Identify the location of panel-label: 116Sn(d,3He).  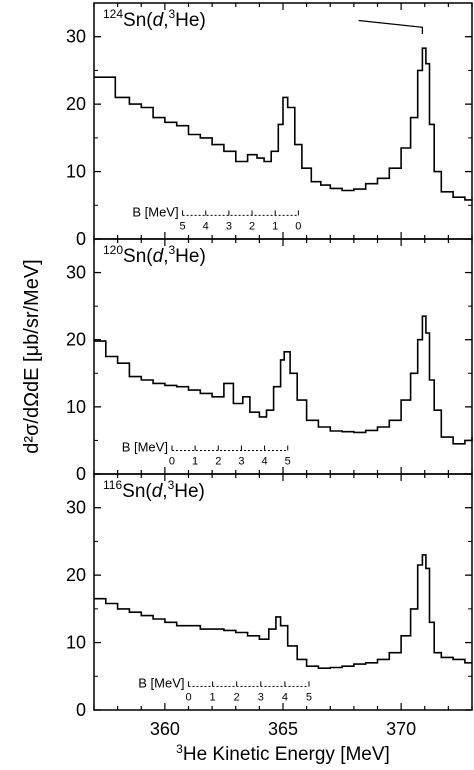
(154, 490).